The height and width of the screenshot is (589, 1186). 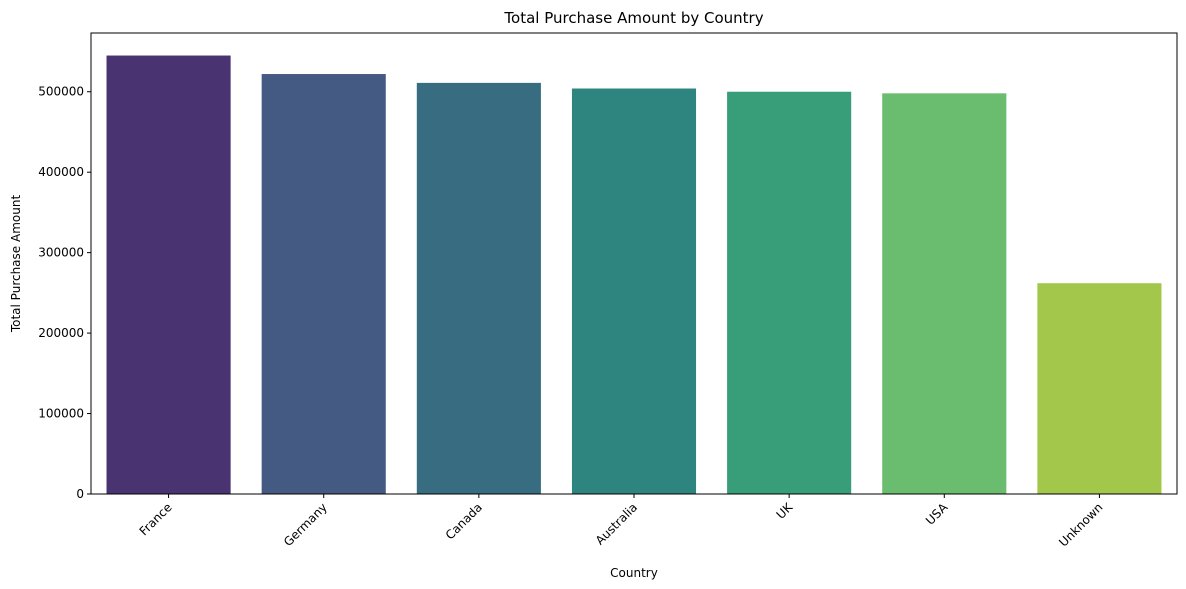 I want to click on x-tick-label: France, so click(x=156, y=519).